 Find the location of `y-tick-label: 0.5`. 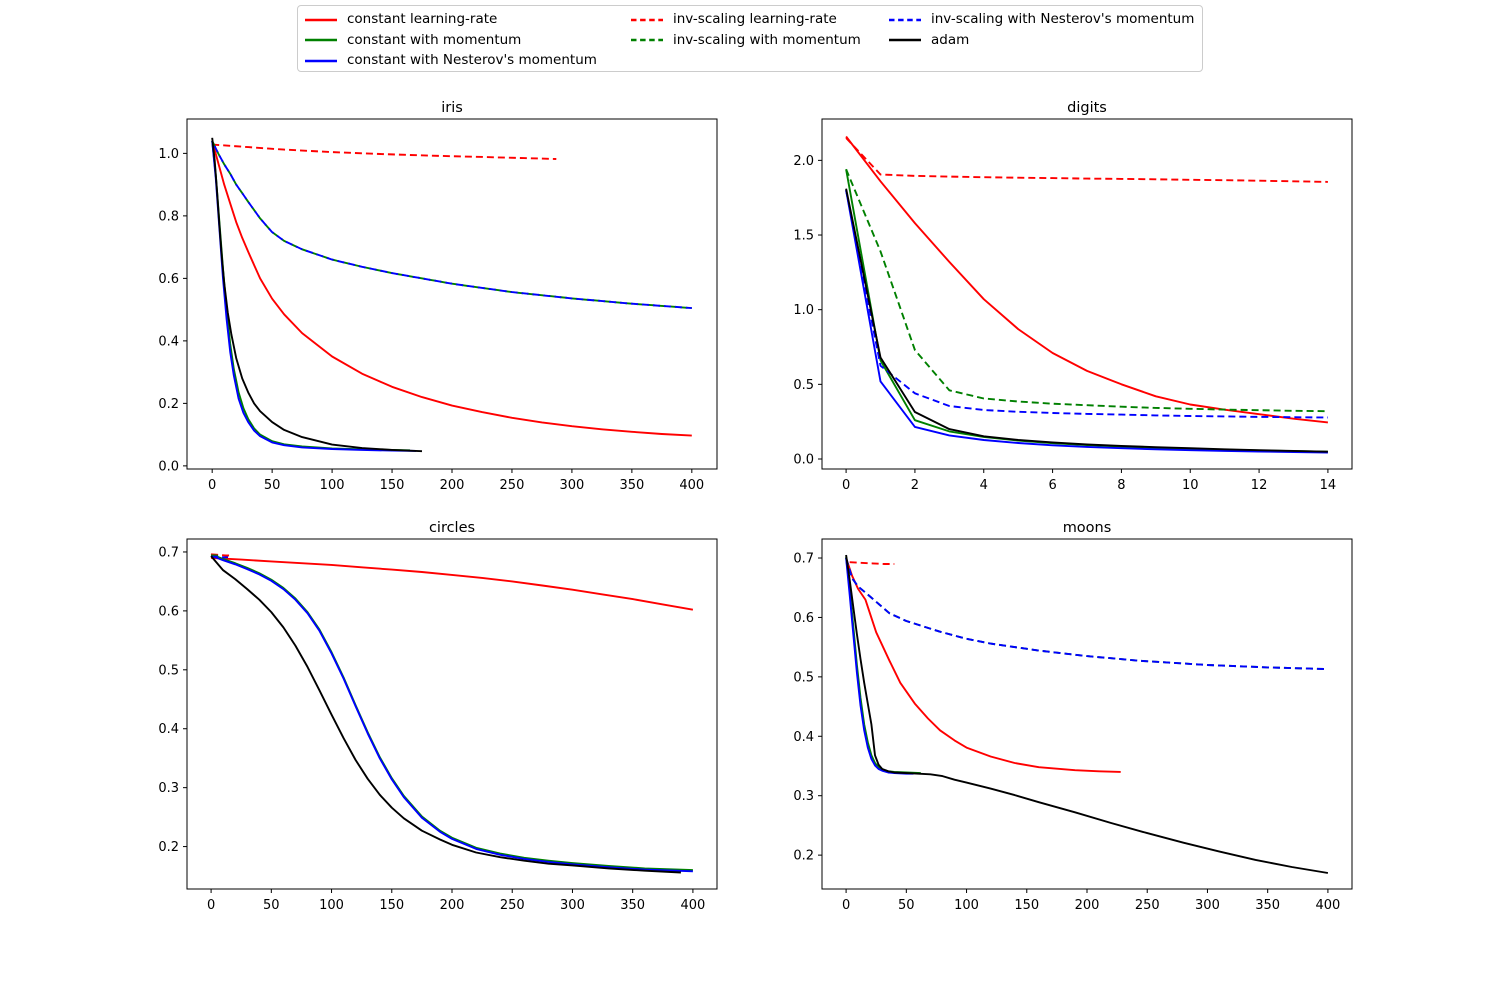

y-tick-label: 0.5 is located at coordinates (803, 677).